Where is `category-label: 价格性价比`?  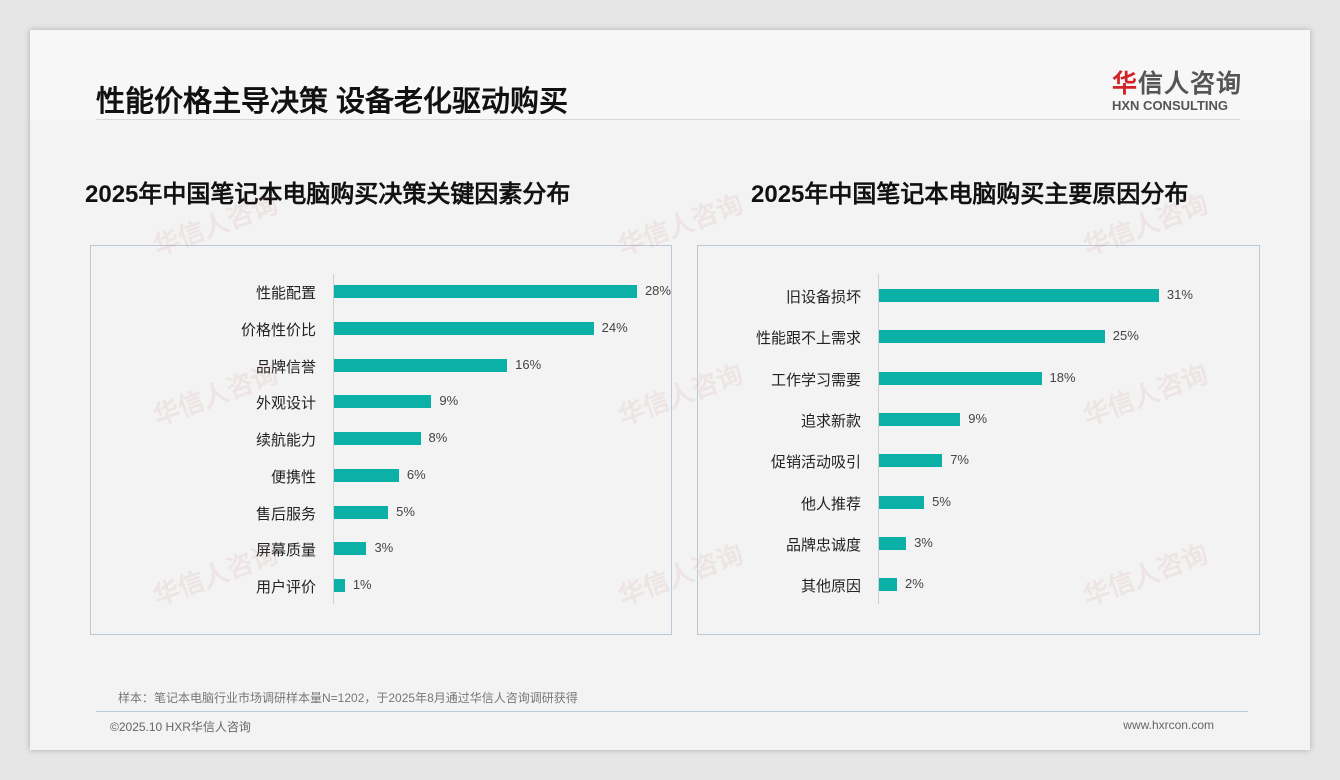
category-label: 价格性价比 is located at coordinates (278, 330).